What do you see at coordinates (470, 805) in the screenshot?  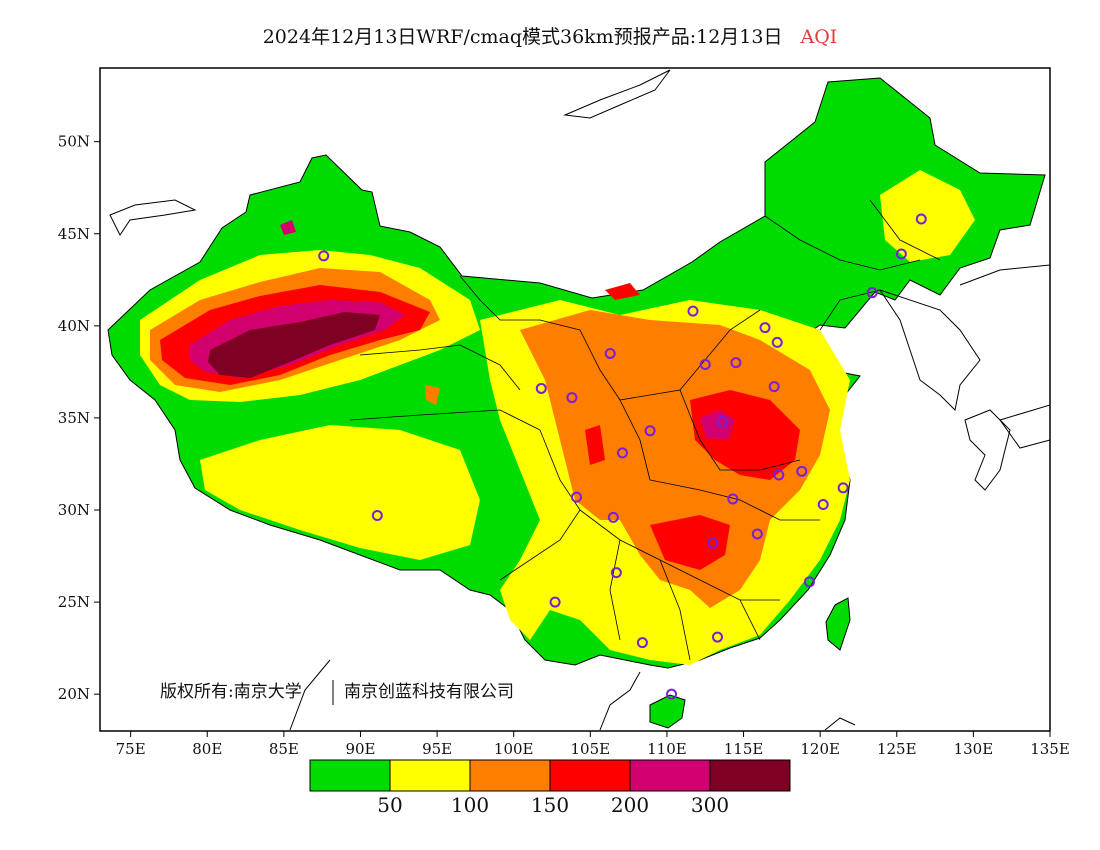 I see `legend-label: 100` at bounding box center [470, 805].